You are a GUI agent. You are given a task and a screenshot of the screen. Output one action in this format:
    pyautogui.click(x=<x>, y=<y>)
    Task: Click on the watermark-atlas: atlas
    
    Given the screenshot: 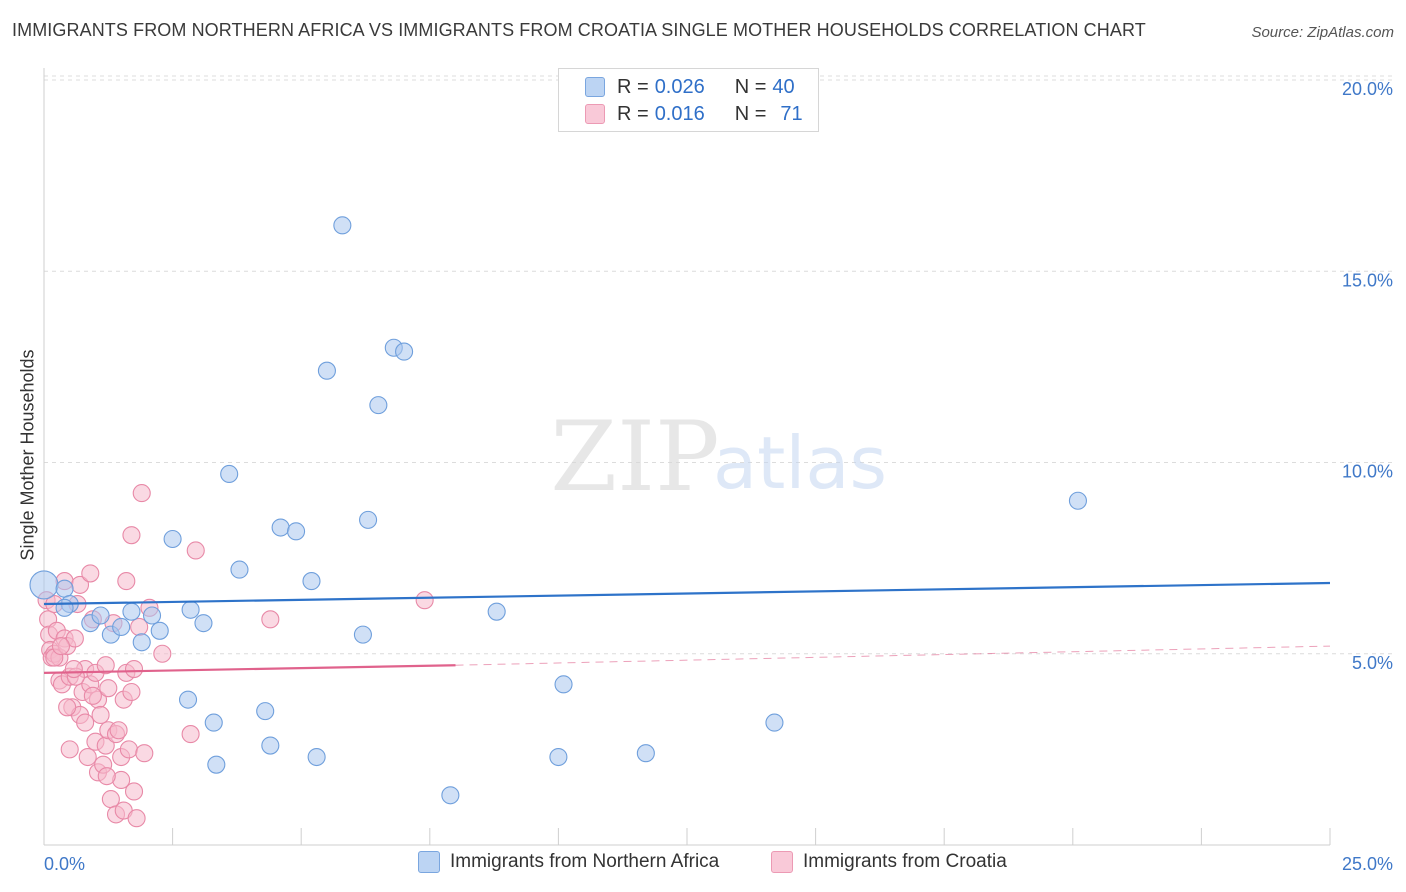 What is the action you would take?
    pyautogui.click(x=800, y=463)
    